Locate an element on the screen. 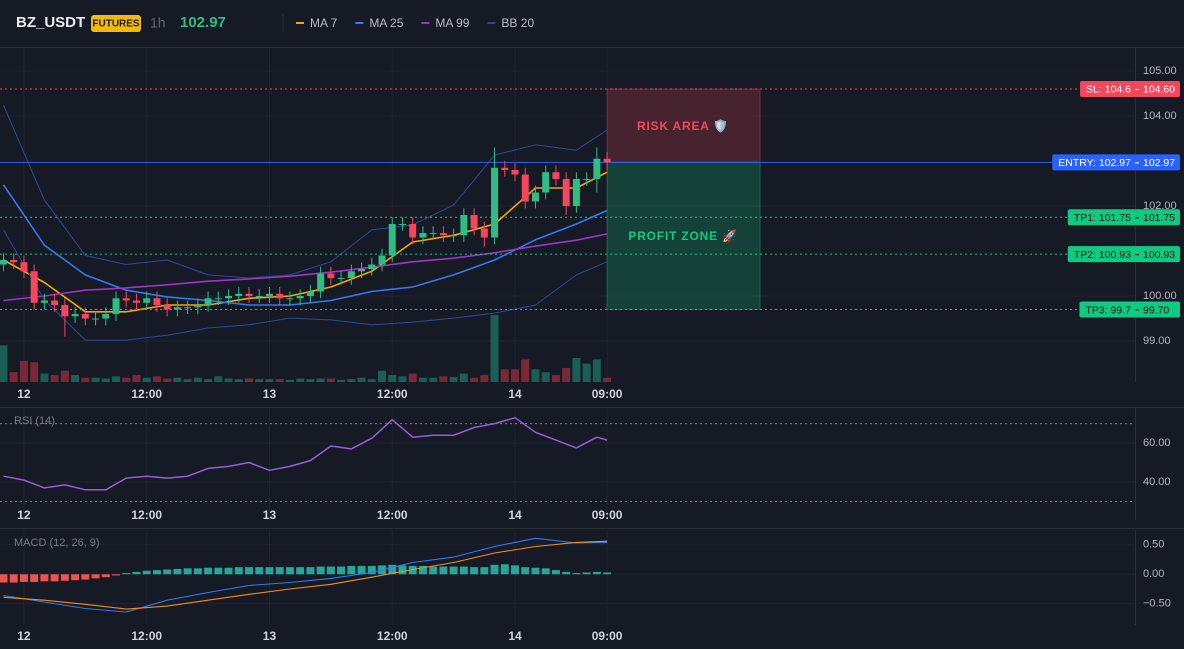 The image size is (1184, 649). pane-label: MACD (12, 26, 9) is located at coordinates (57, 543).